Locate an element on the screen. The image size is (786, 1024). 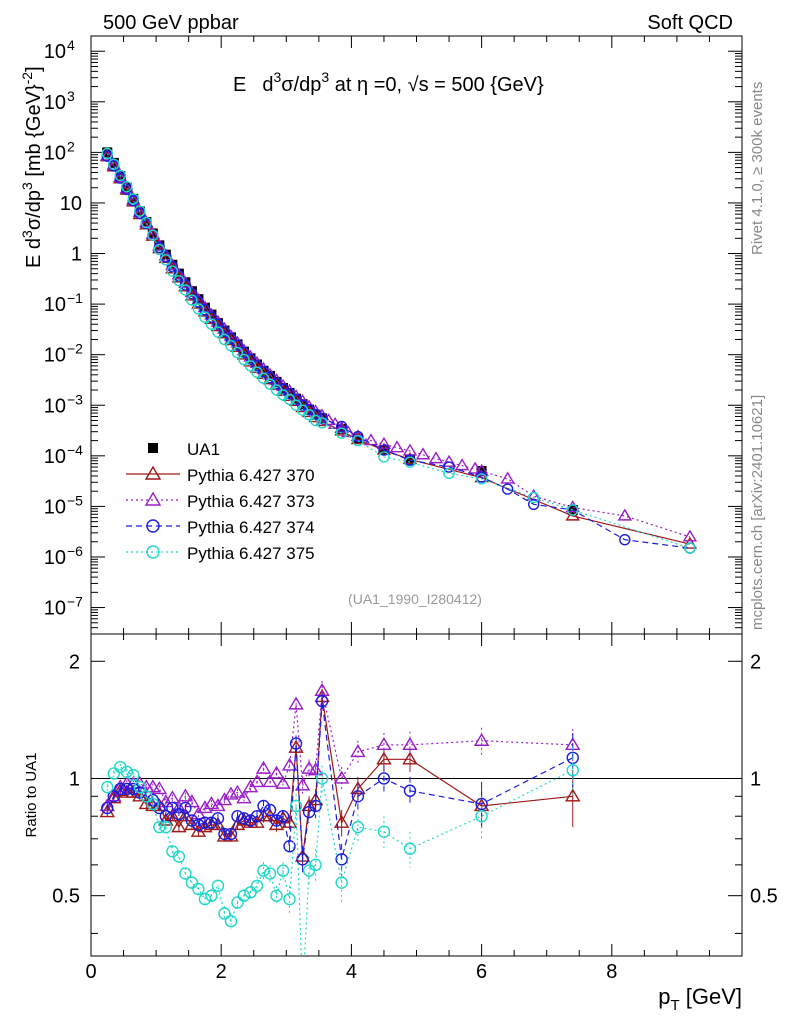
ylabel-g: ] is located at coordinates (34, 69).